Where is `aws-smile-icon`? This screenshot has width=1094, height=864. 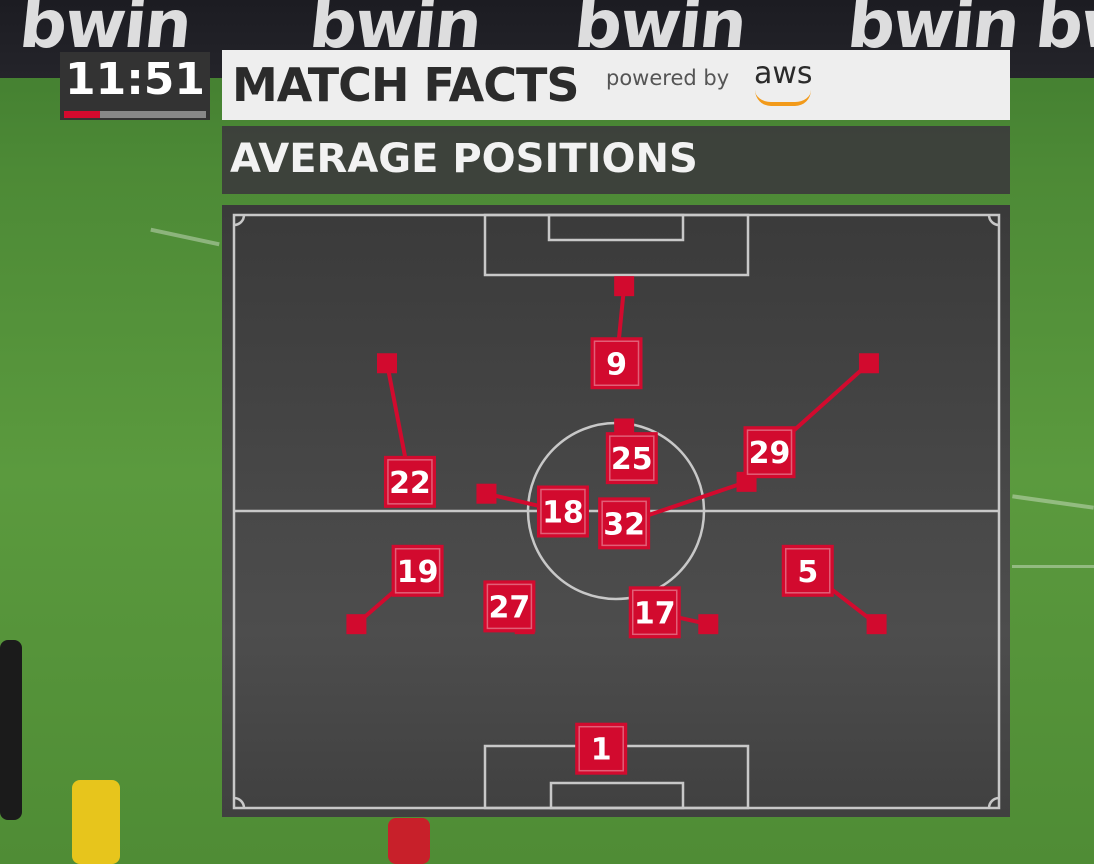
aws-smile-icon is located at coordinates (783, 98).